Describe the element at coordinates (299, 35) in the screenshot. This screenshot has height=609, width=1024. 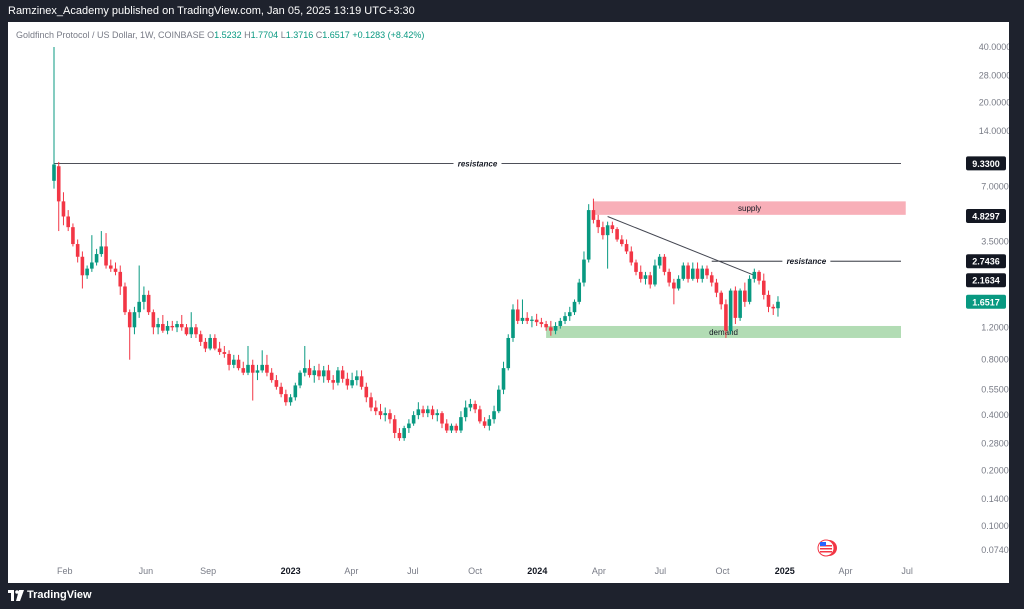
I see `low-value: 1.3716` at that location.